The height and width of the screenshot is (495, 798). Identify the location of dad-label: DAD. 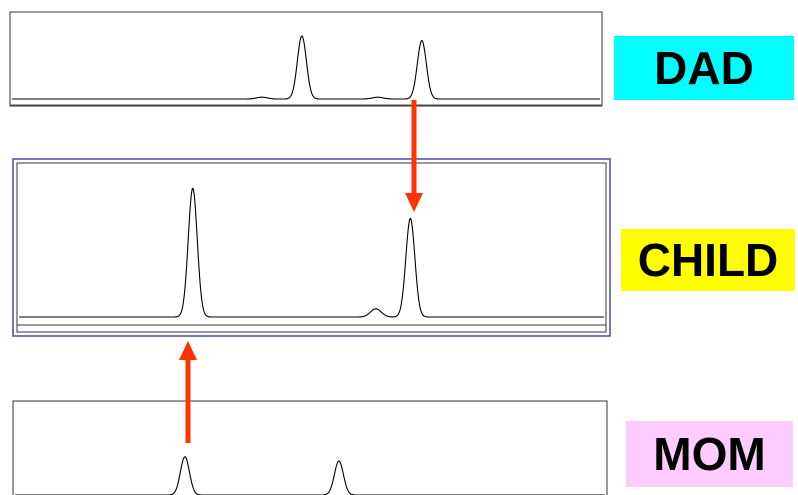
(704, 68).